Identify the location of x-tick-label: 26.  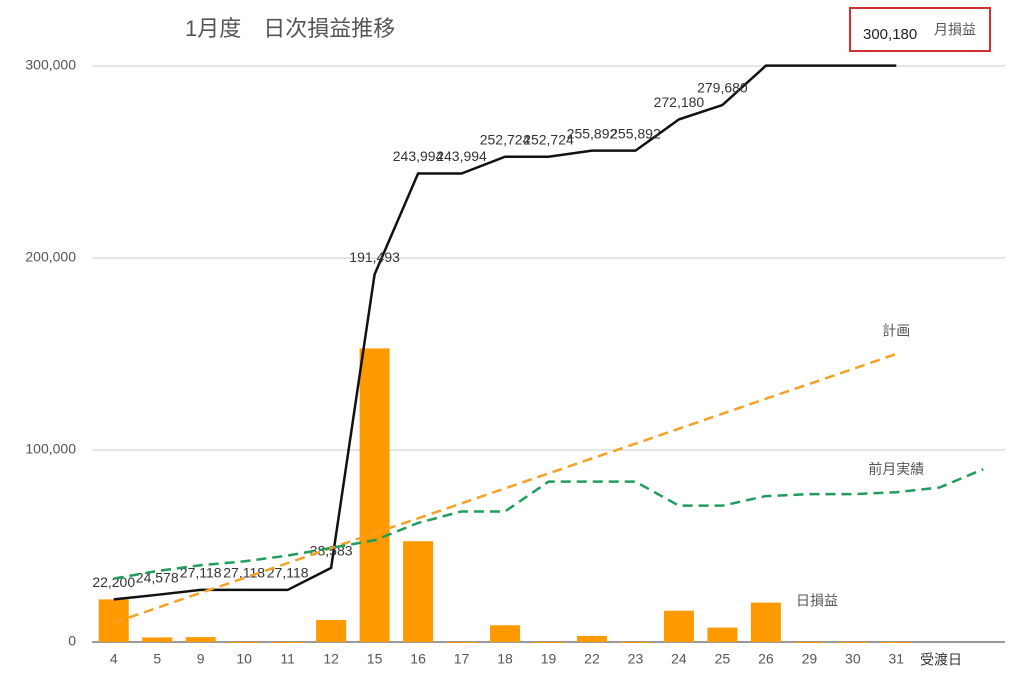
(766, 659).